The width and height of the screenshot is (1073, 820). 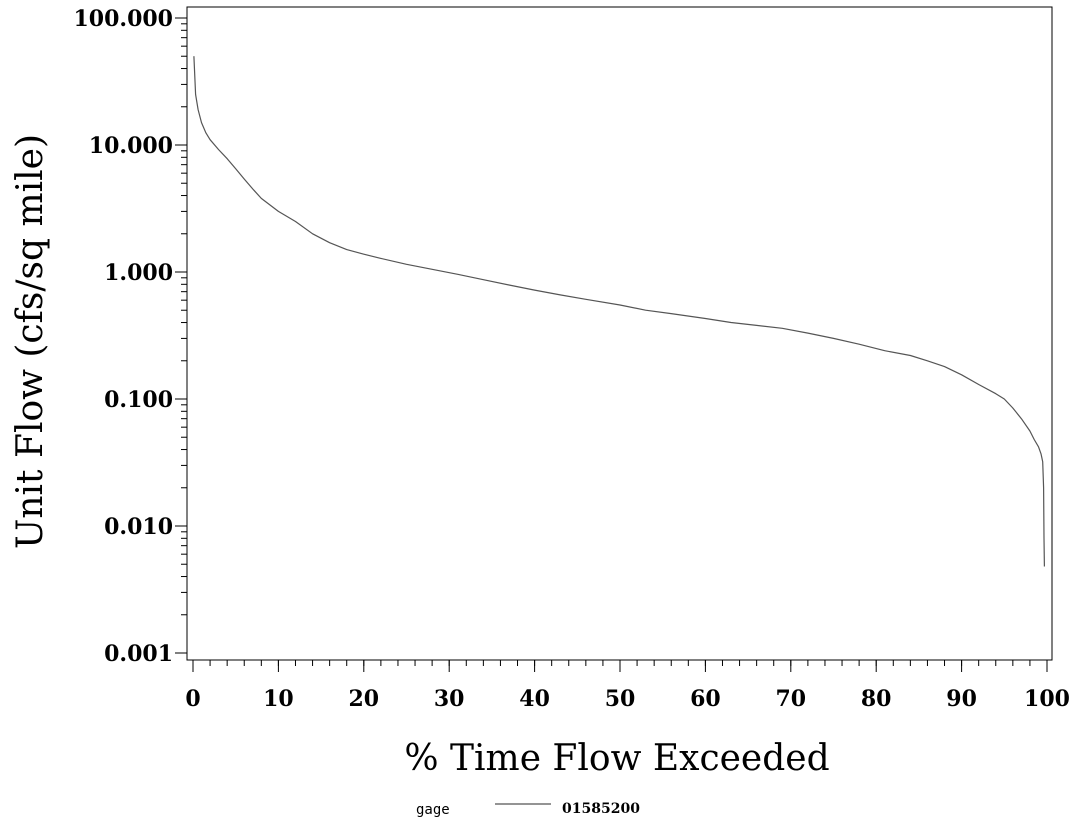 What do you see at coordinates (192, 699) in the screenshot?
I see `x-tick-label: 0` at bounding box center [192, 699].